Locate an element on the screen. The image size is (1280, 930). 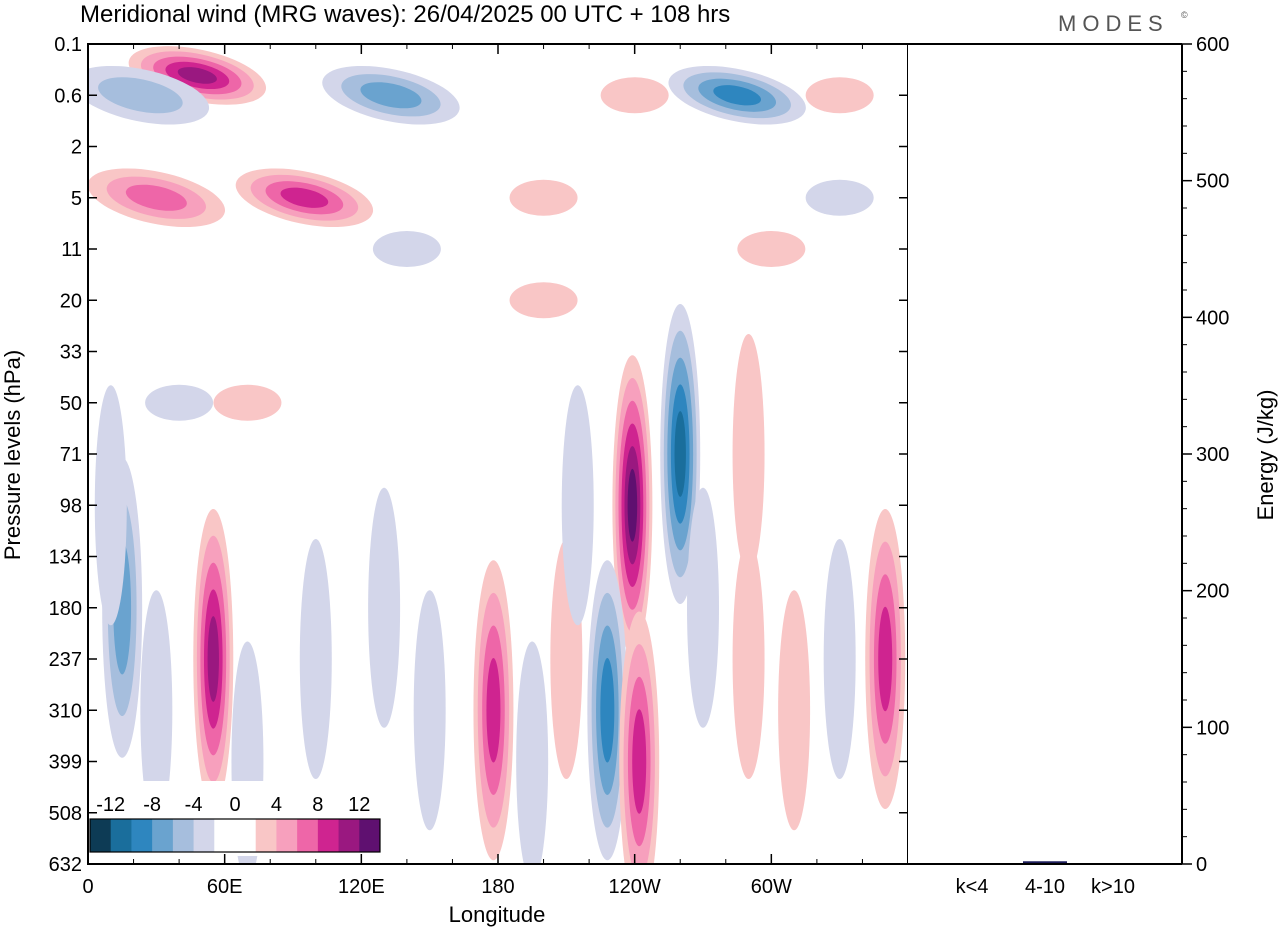
energy-categories: k<4 4-10 k>10 is located at coordinates (1045, 887).